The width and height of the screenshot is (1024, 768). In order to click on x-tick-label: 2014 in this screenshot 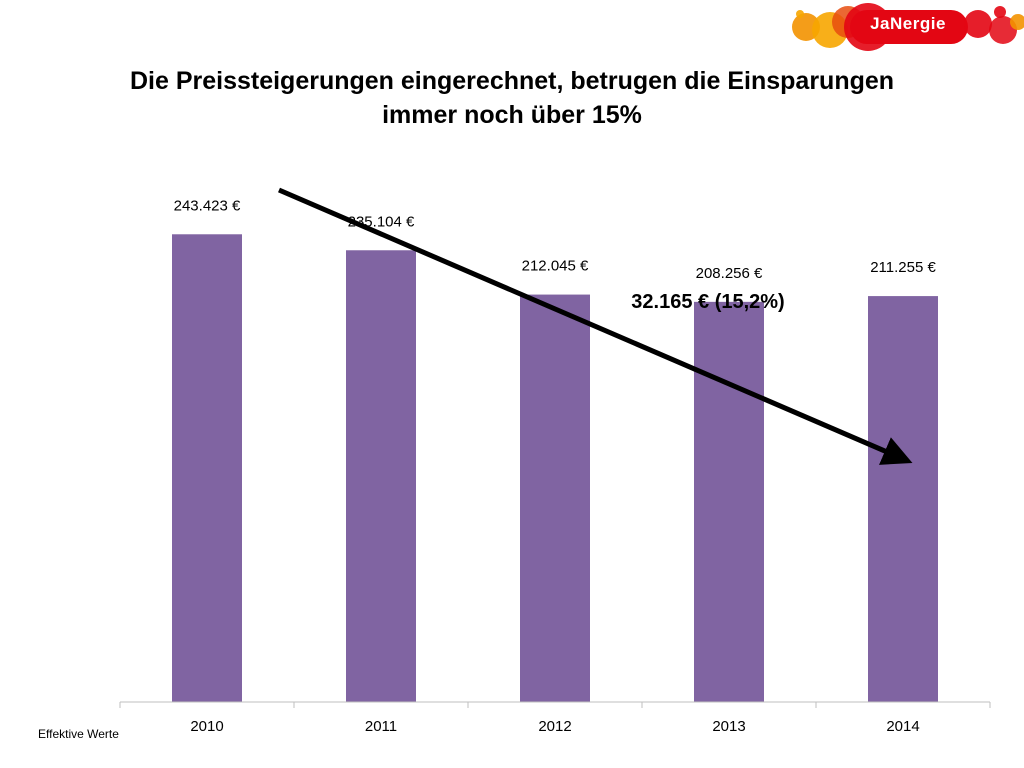, I will do `click(902, 726)`.